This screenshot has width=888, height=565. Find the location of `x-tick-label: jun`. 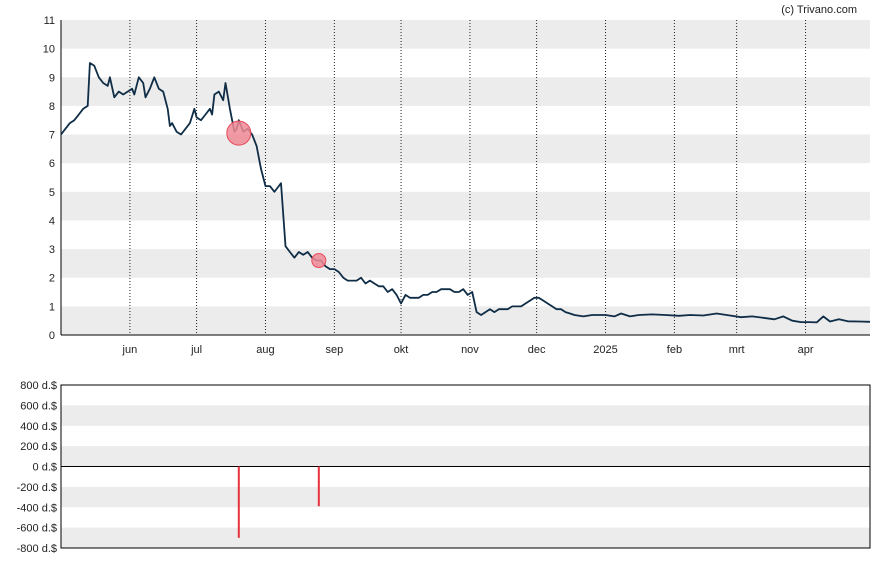

x-tick-label: jun is located at coordinates (130, 350).